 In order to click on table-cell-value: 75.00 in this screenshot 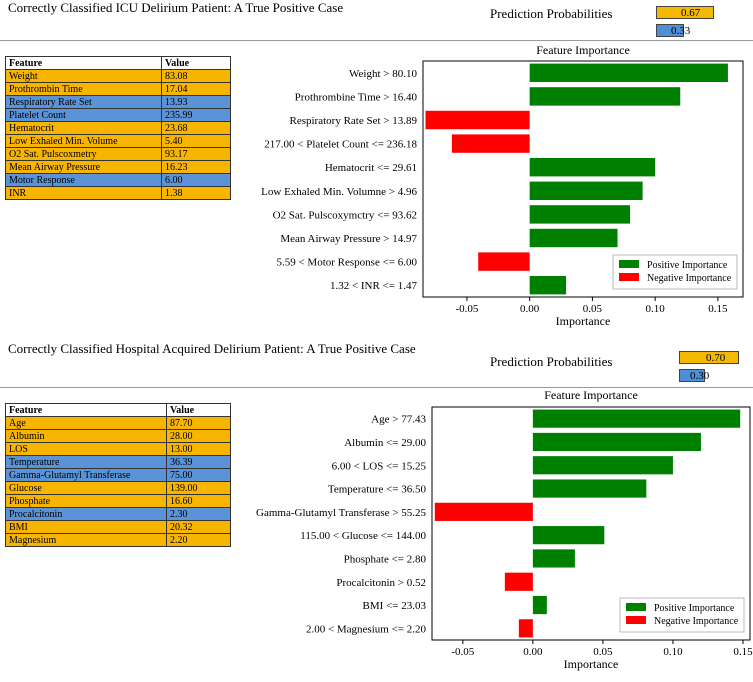, I will do `click(198, 475)`.